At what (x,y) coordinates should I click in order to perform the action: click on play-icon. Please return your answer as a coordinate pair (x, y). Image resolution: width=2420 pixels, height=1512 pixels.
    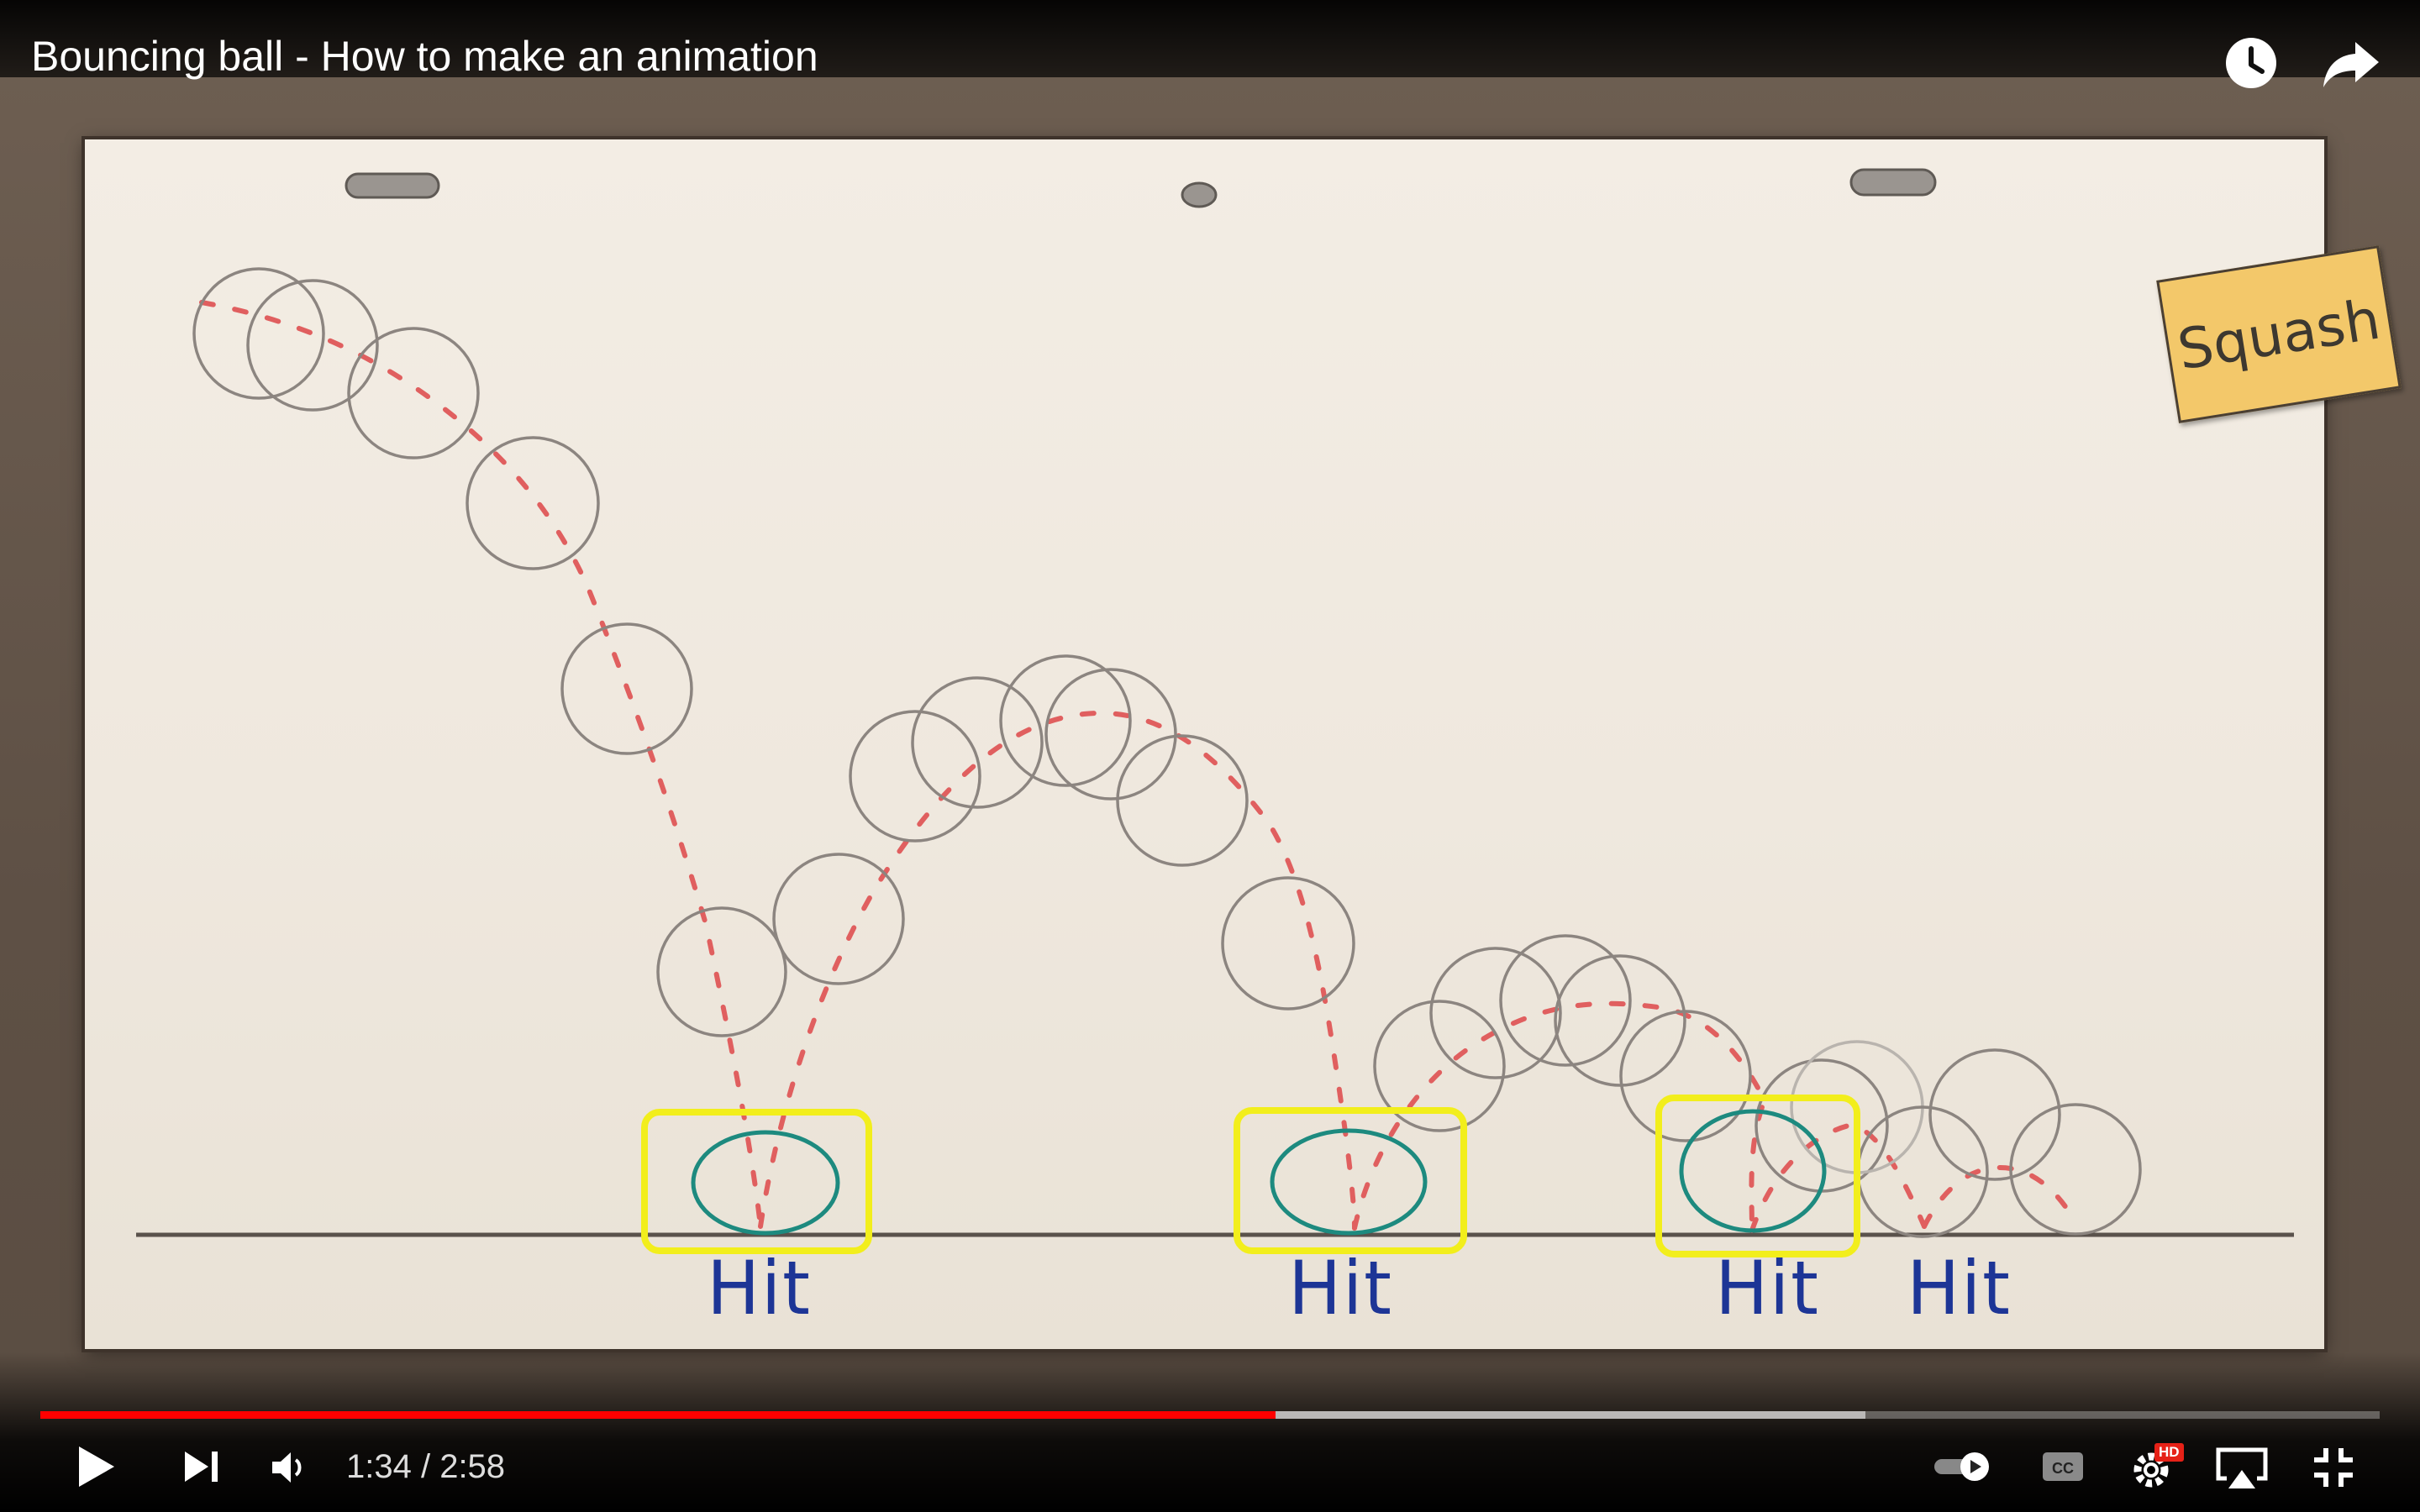
    Looking at the image, I should click on (96, 1466).